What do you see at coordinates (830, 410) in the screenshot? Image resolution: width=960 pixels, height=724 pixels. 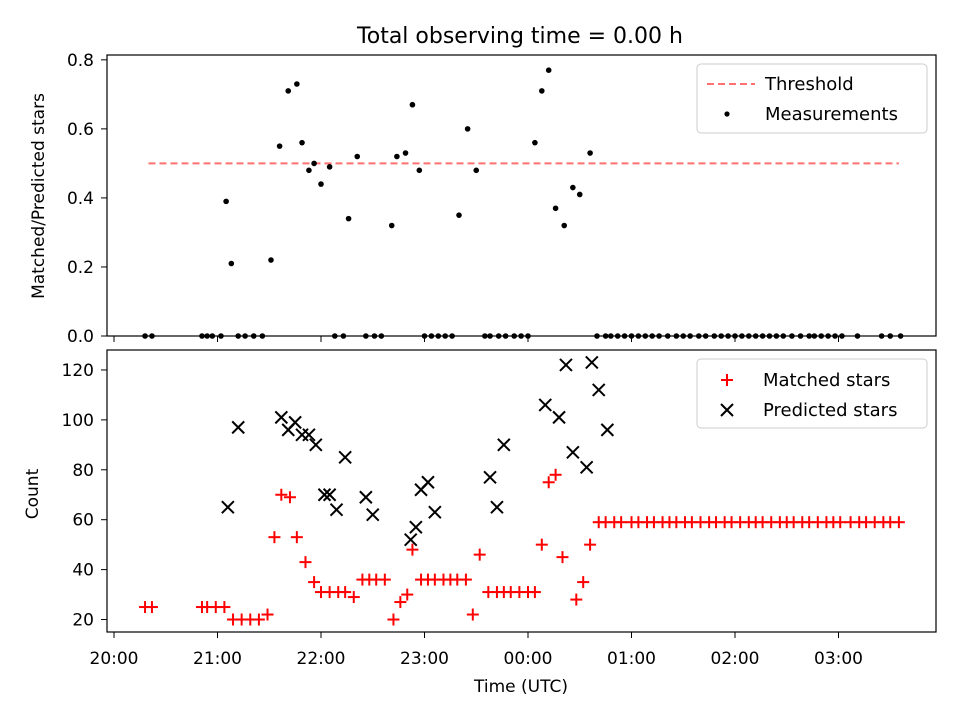 I see `legend-predicted-label: Predicted stars` at bounding box center [830, 410].